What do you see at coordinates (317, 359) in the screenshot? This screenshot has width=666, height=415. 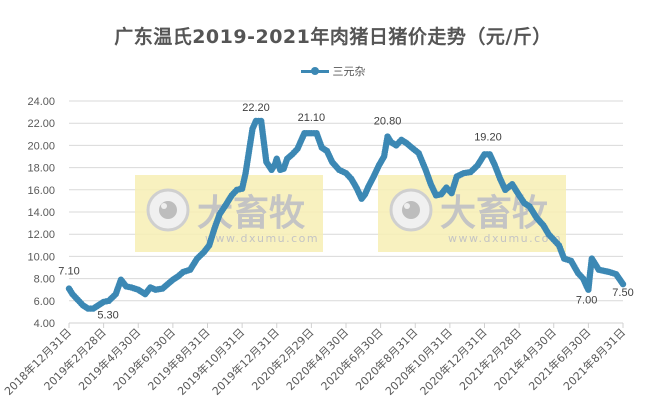 I see `x-tick-label: 2020年4月30日` at bounding box center [317, 359].